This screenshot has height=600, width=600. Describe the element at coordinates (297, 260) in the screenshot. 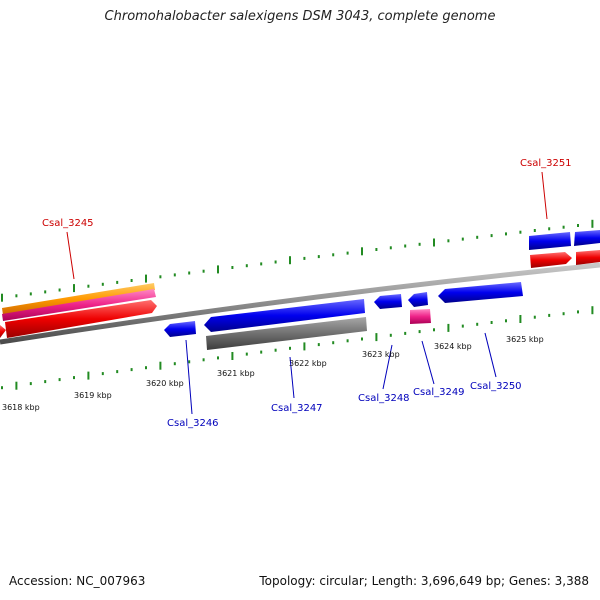

I see `upper-tick-row` at that location.